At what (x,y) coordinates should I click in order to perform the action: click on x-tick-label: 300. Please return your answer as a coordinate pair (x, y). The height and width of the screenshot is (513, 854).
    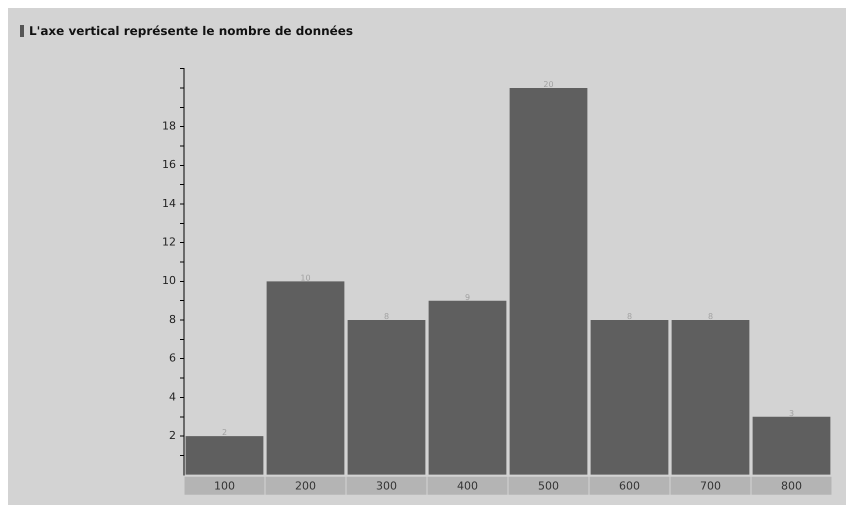
    Looking at the image, I should click on (386, 485).